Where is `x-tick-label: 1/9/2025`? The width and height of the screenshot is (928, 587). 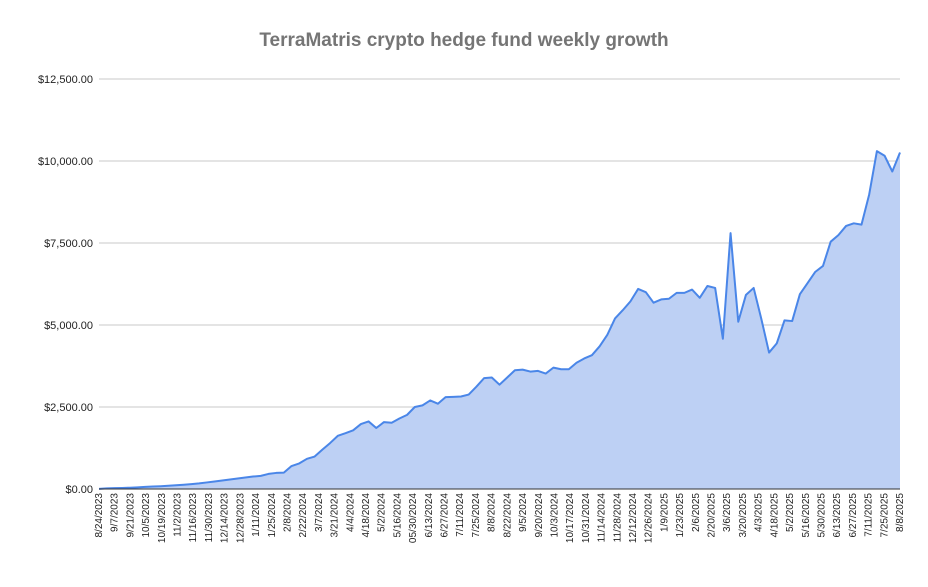 x-tick-label: 1/9/2025 is located at coordinates (664, 512).